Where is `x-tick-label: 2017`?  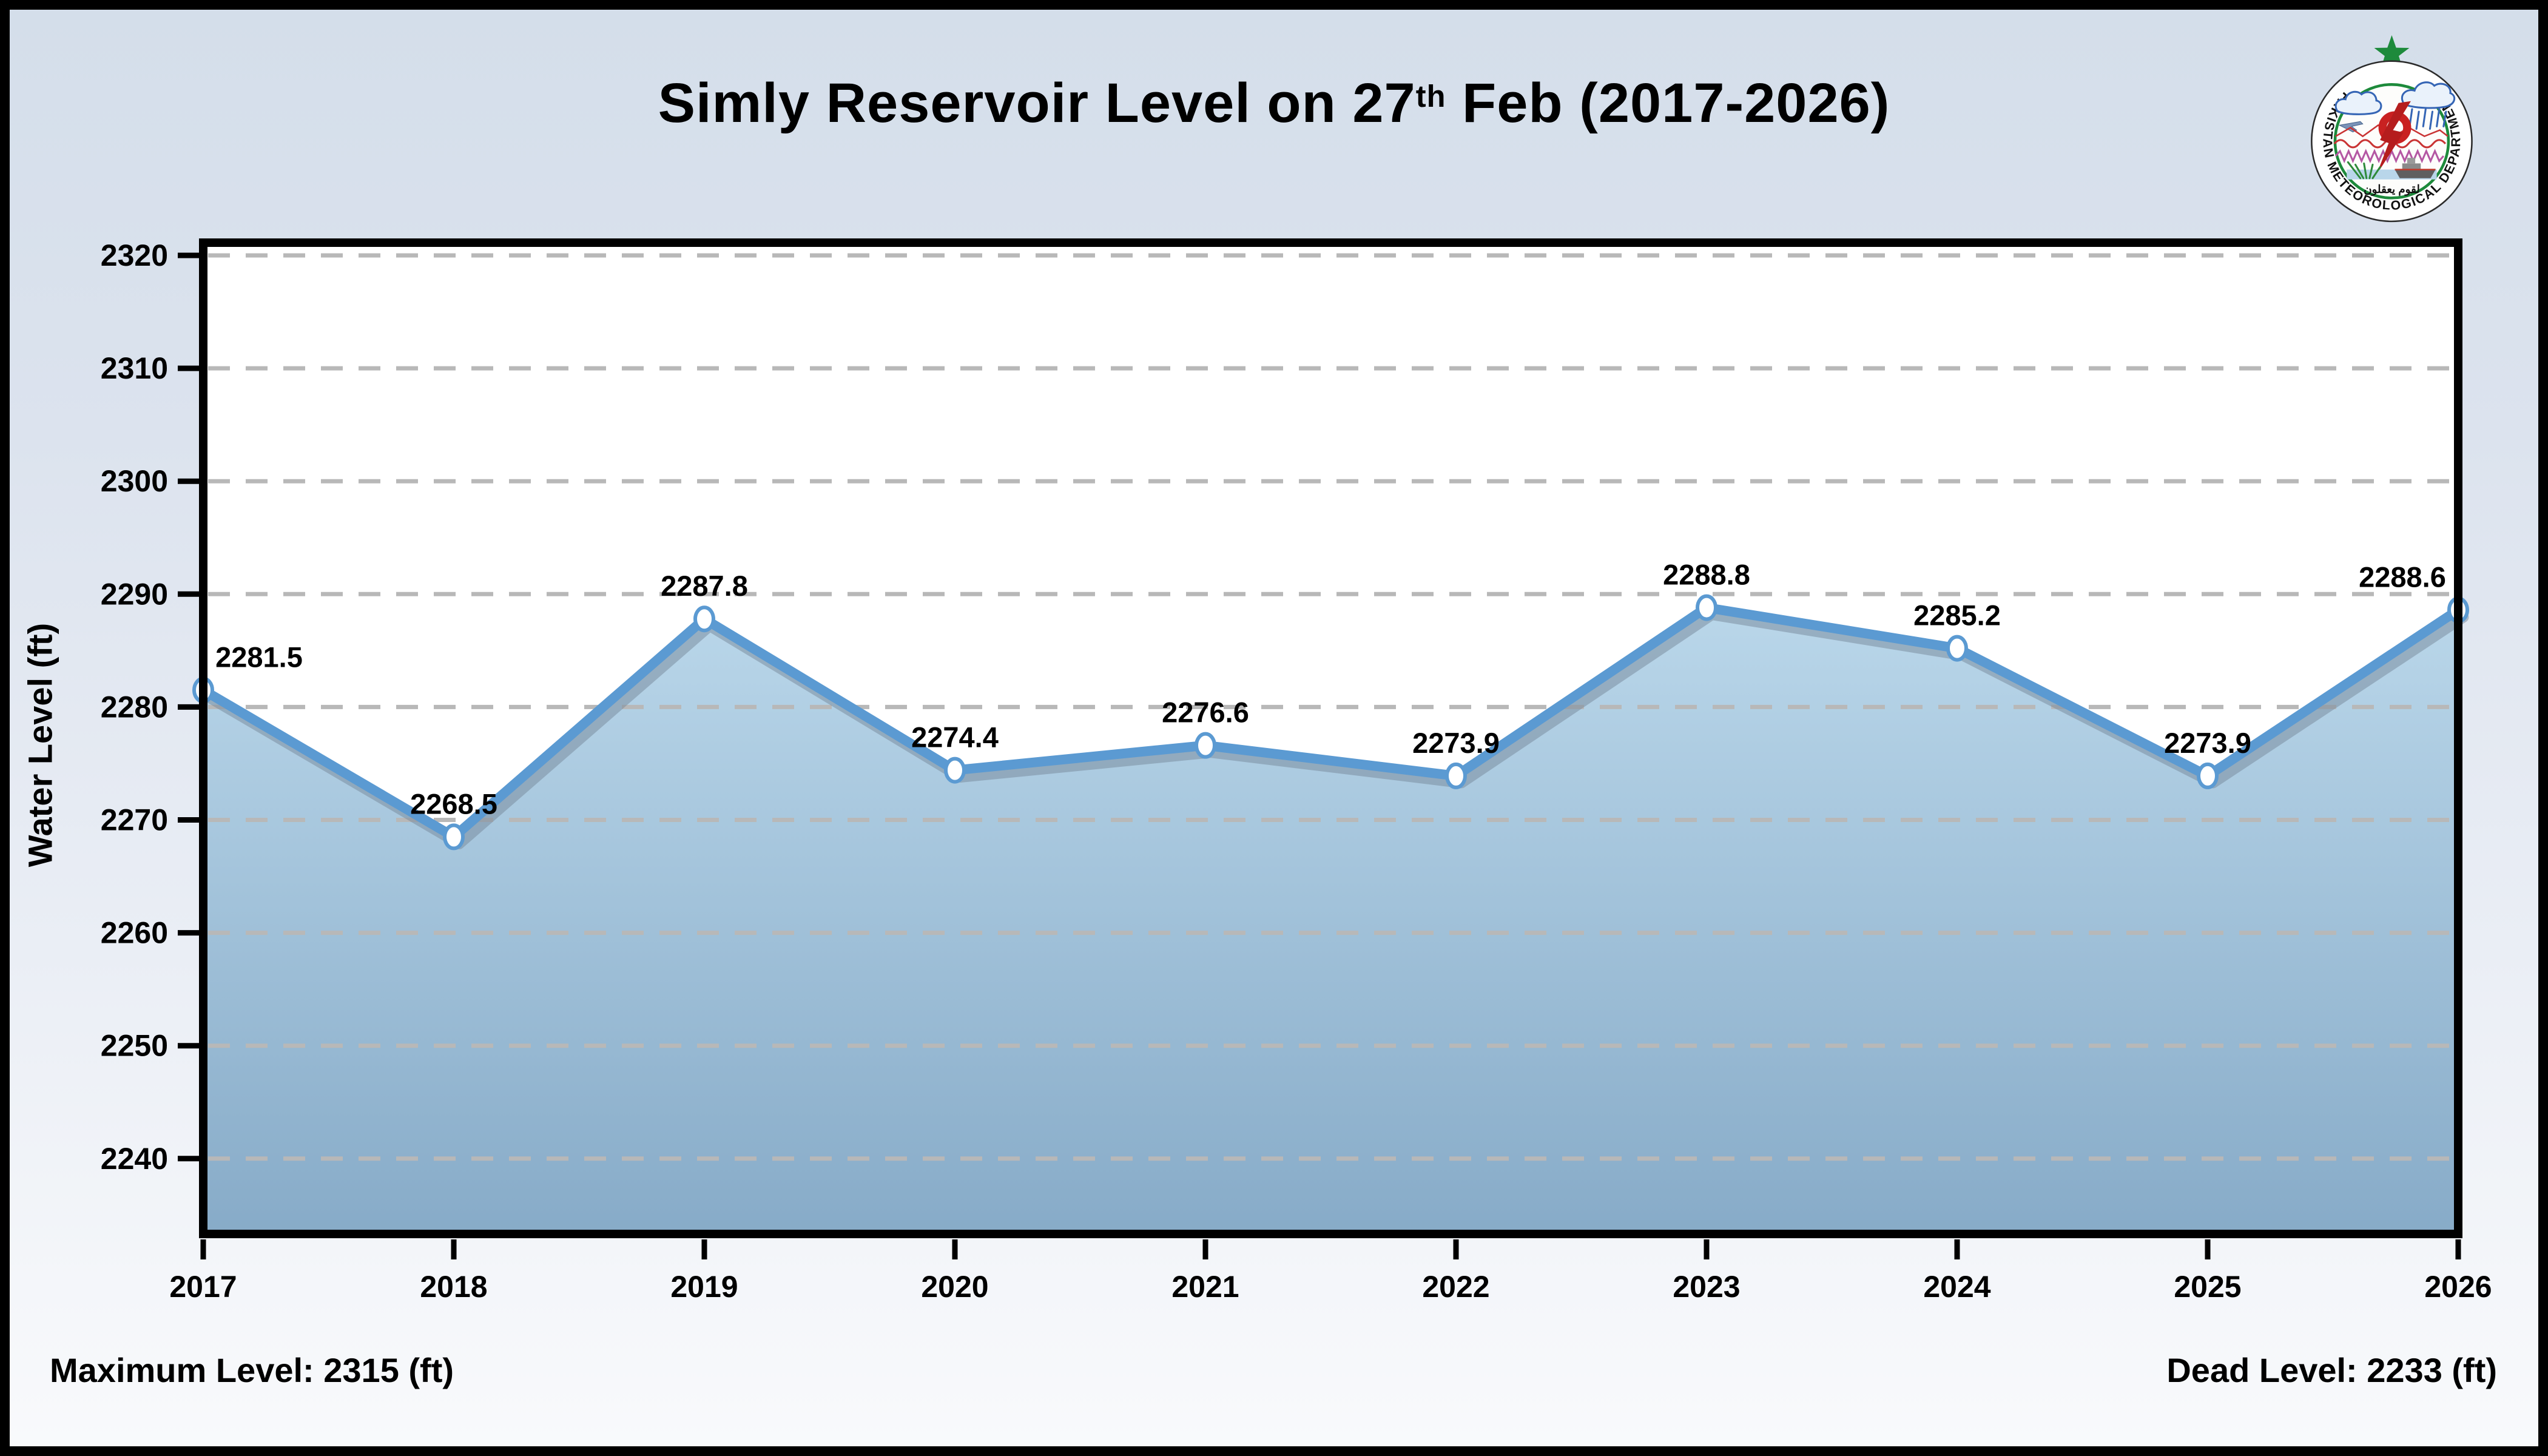
x-tick-label: 2017 is located at coordinates (203, 1287).